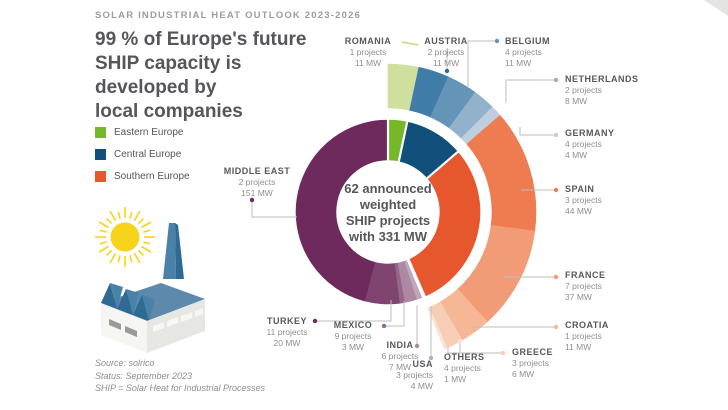  Describe the element at coordinates (100, 132) in the screenshot. I see `legend-swatch-eastern` at that location.